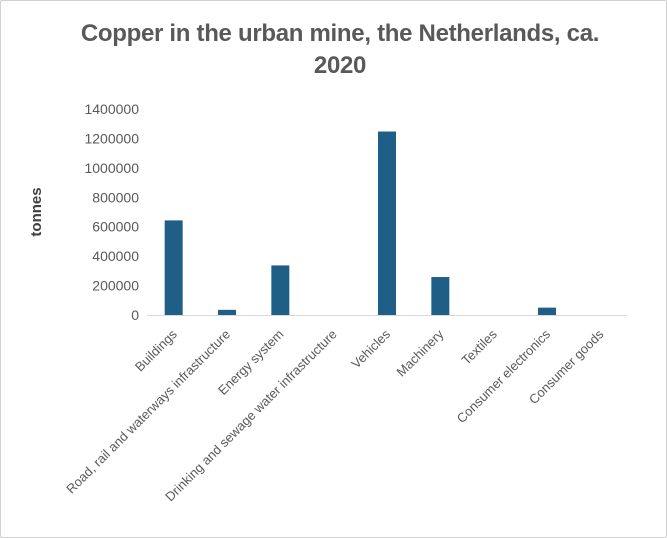 The height and width of the screenshot is (538, 667). What do you see at coordinates (115, 256) in the screenshot?
I see `y-tick-label: 400000` at bounding box center [115, 256].